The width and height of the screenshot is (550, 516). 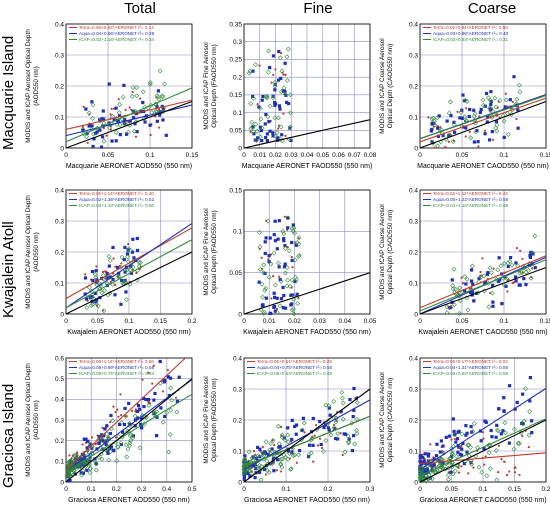 I want to click on x-axis-label: Kwajalein AERONET AOD550 (550 nm), so click(x=129, y=332).